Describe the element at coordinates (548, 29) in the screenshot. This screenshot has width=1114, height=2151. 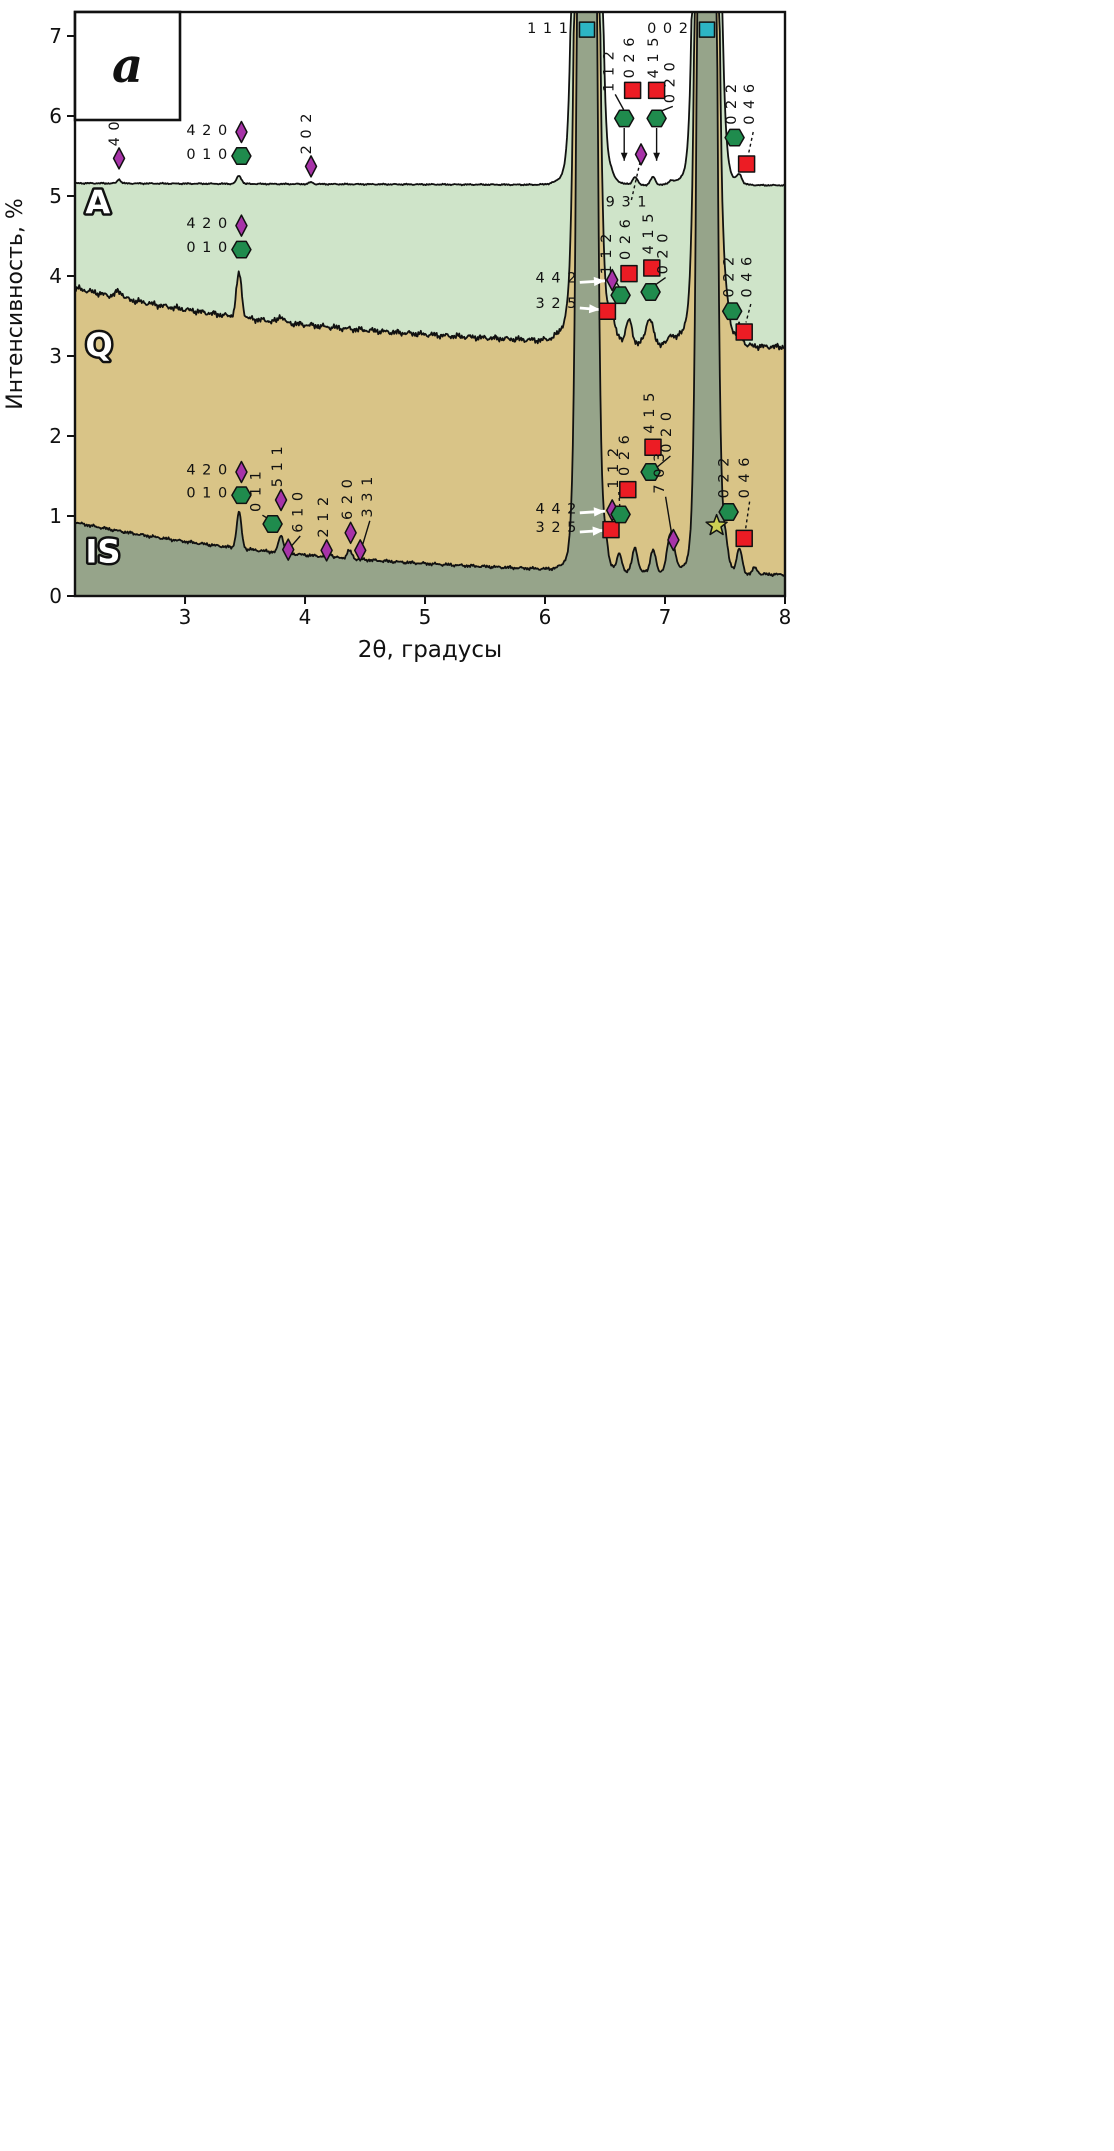
I see `miller-index-label: 1 1 1` at that location.